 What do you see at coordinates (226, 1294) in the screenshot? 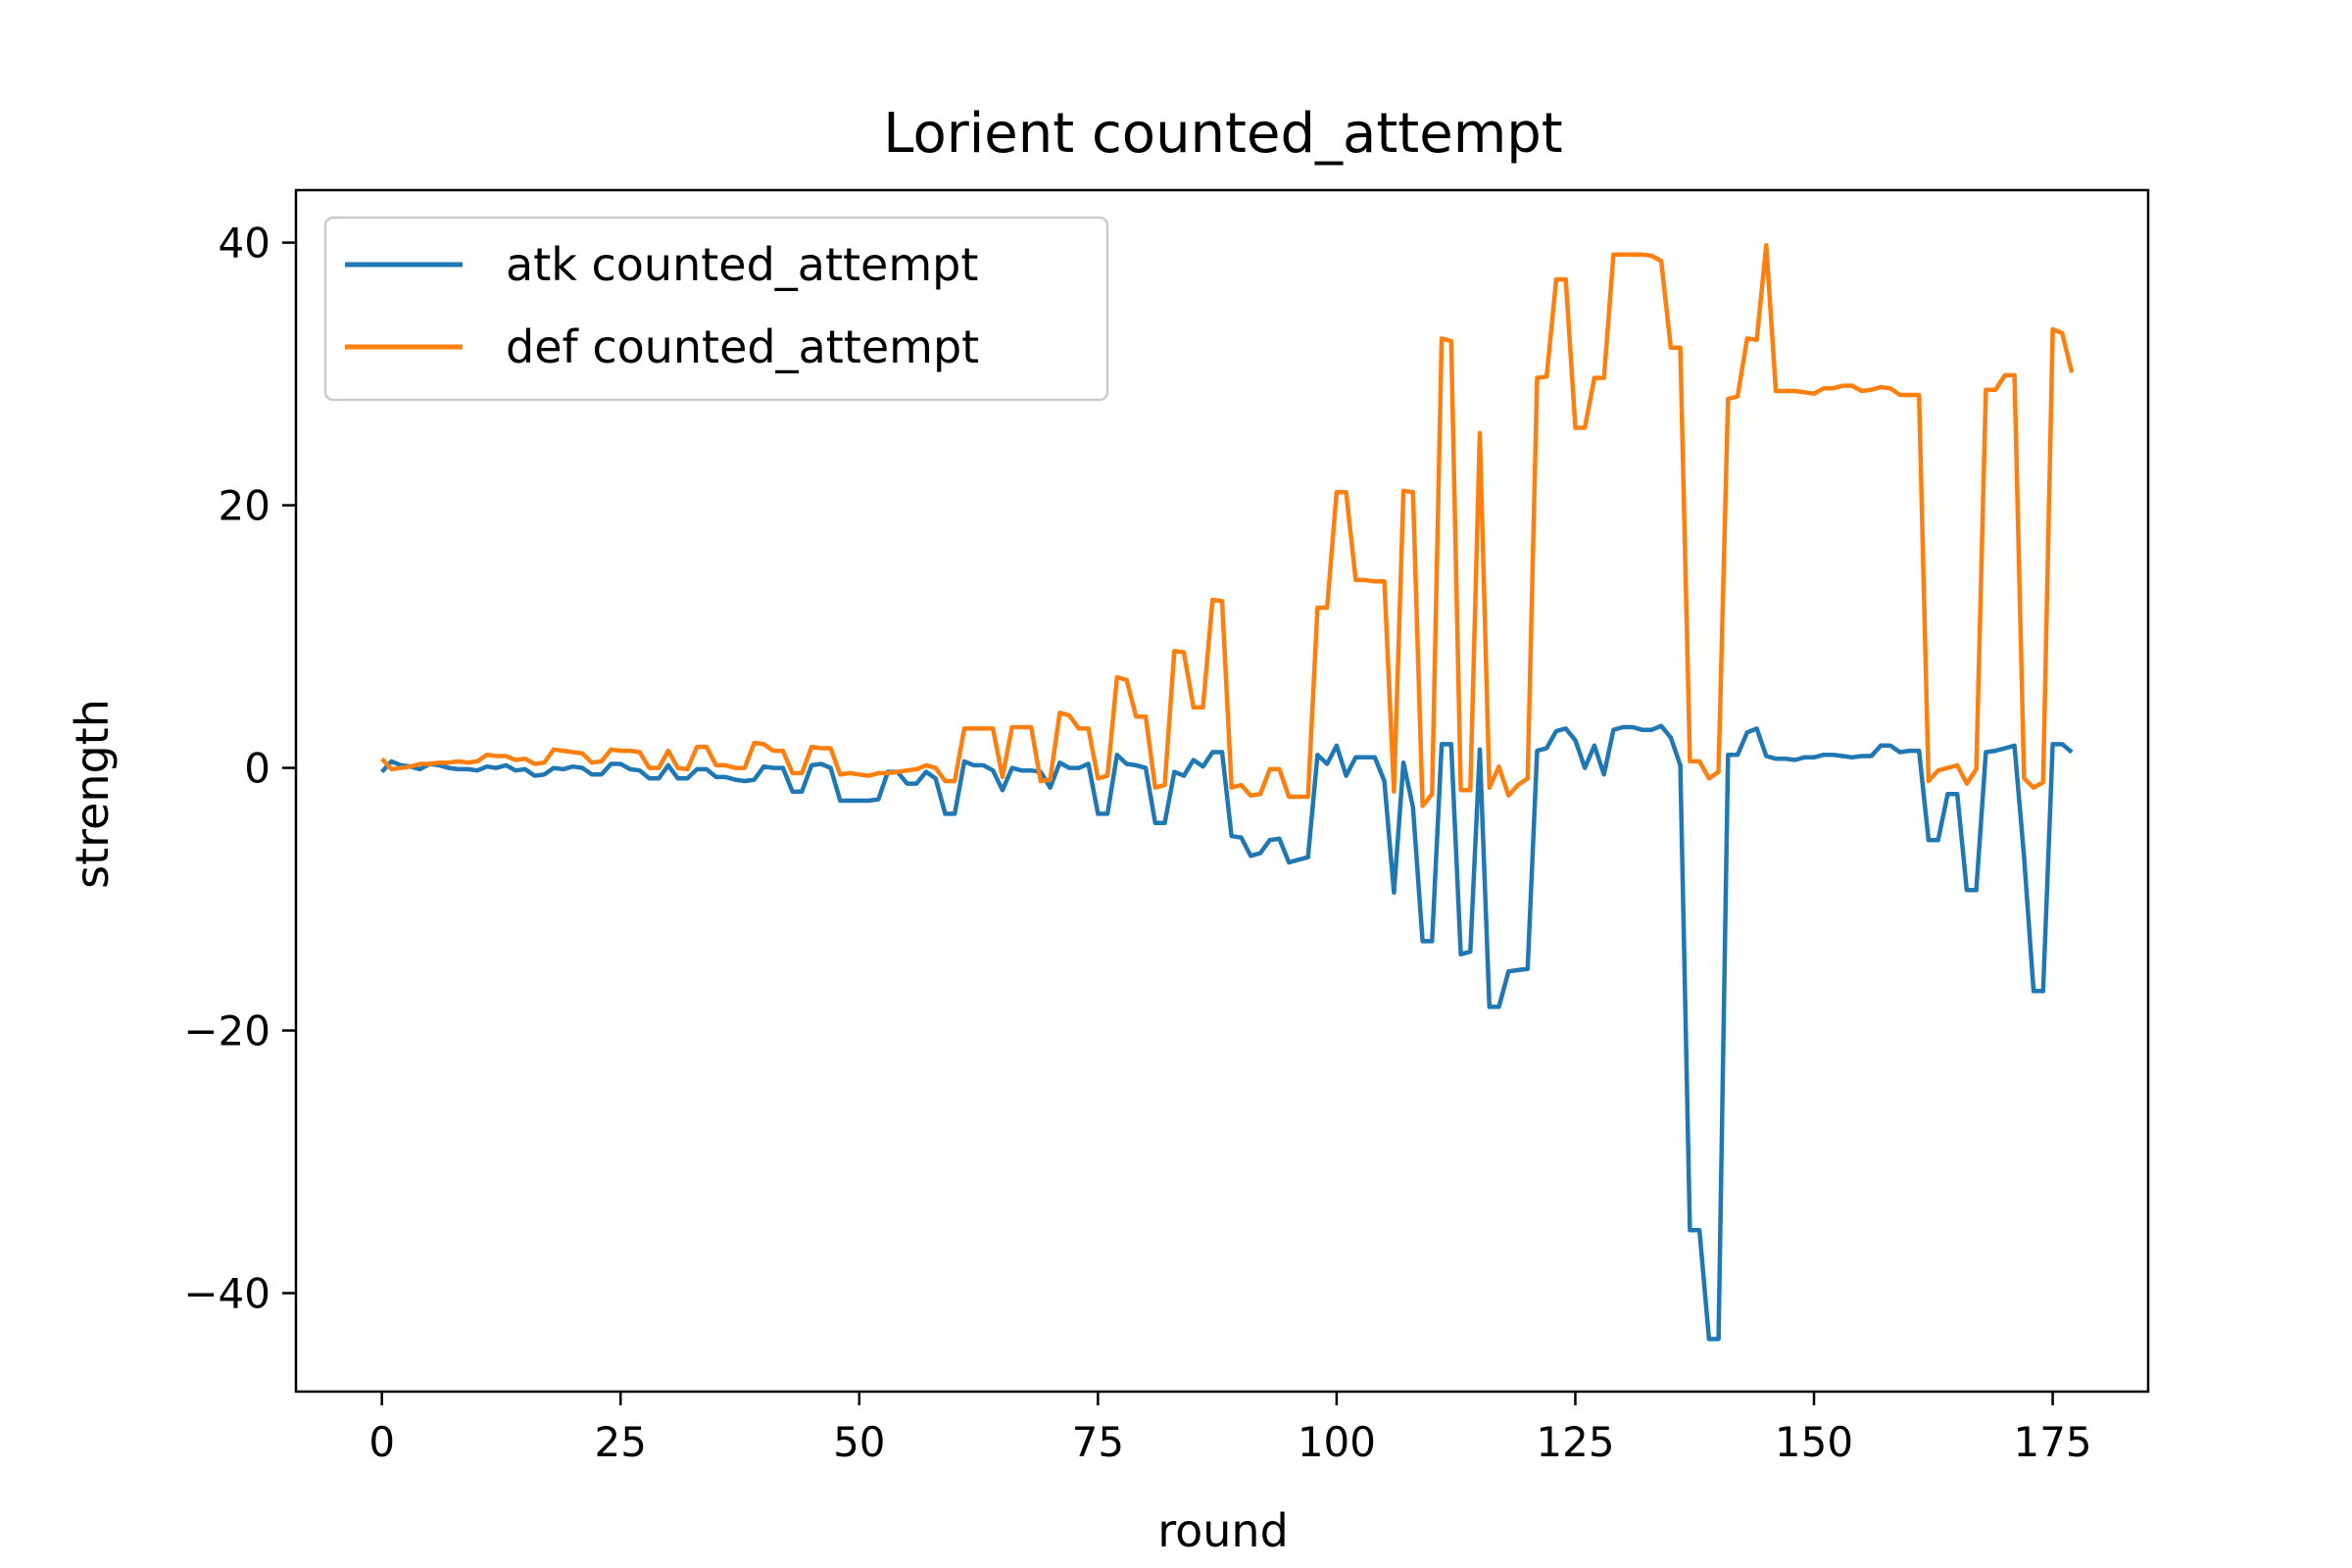
I see `y-tick-label: −40` at bounding box center [226, 1294].